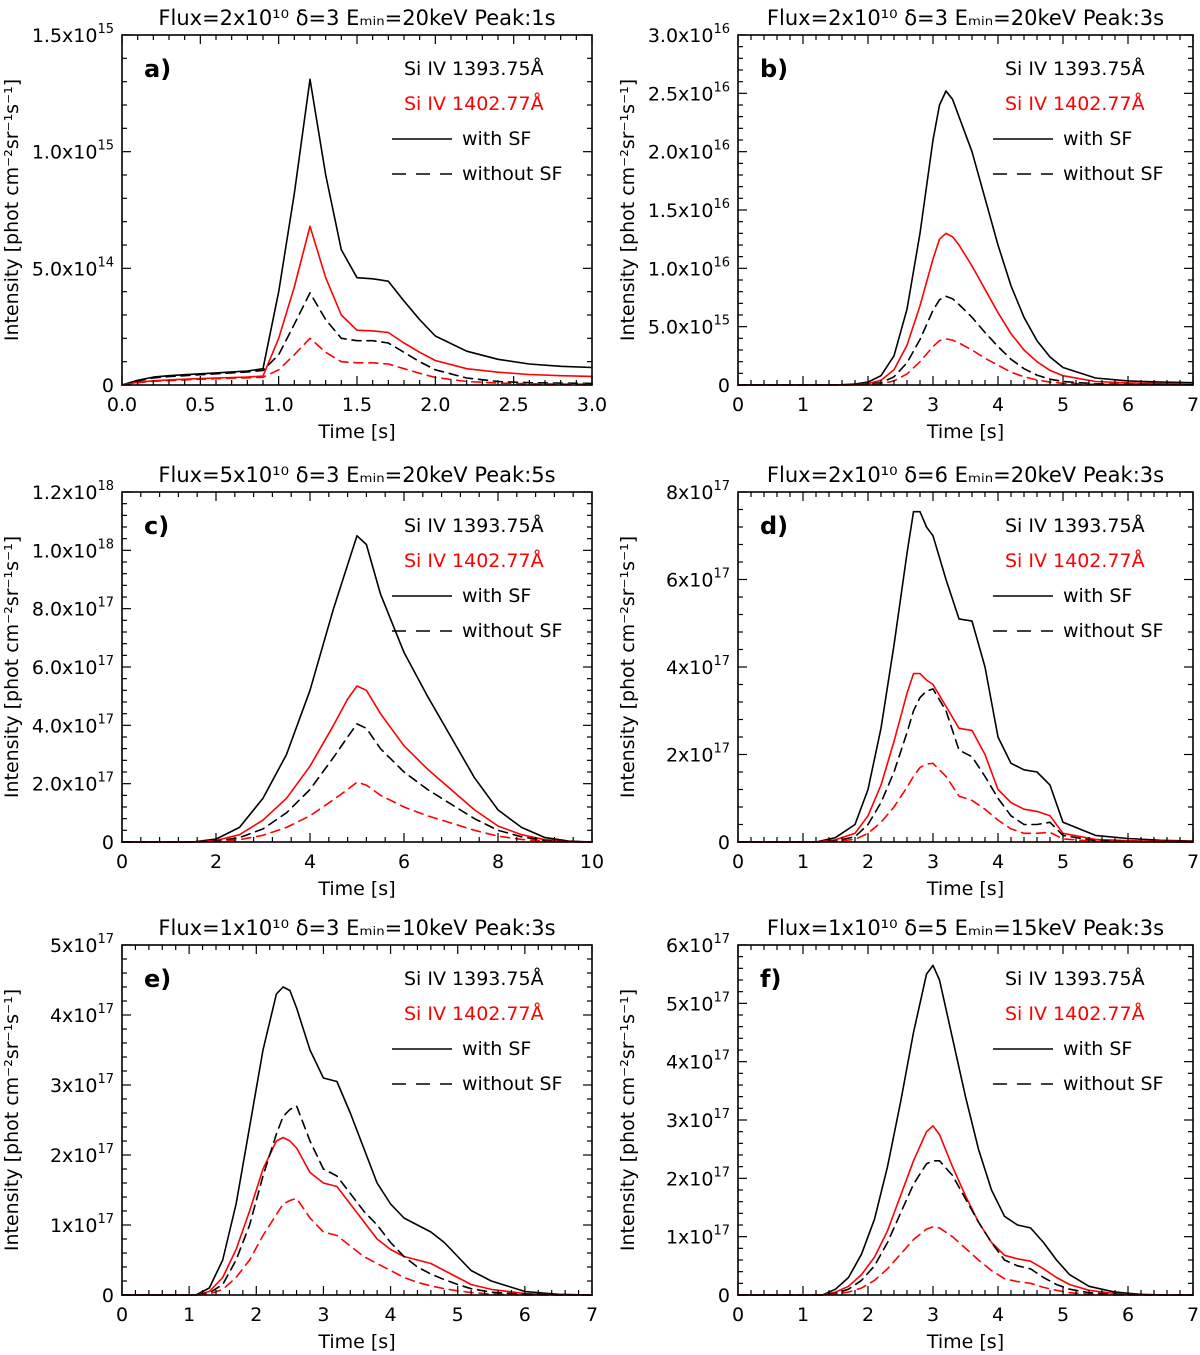 The height and width of the screenshot is (1355, 1200). I want to click on y-tick-label: 1.0x10¹⁶, so click(689, 267).